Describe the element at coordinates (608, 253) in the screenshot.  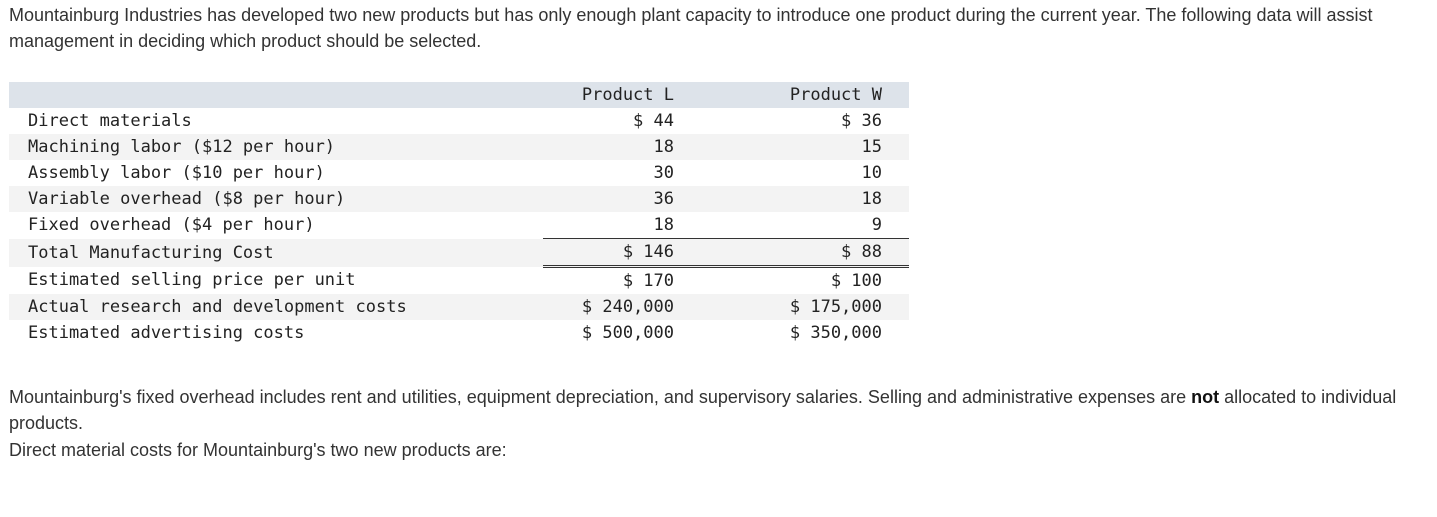
I see `product-l-total: $ 146` at that location.